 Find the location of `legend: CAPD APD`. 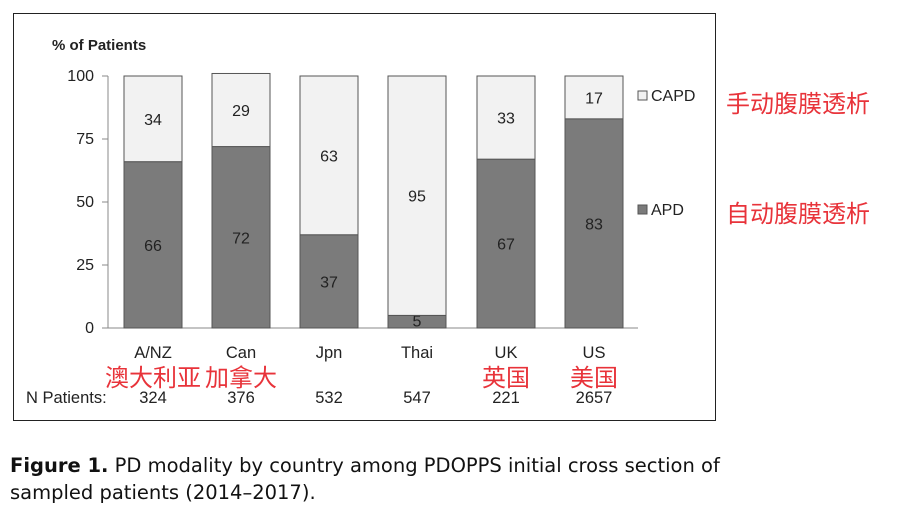

legend: CAPD APD is located at coordinates (666, 153).